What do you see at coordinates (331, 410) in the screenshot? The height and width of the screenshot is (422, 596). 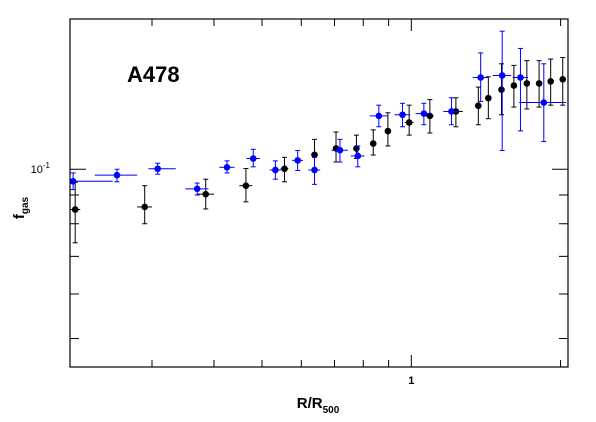 I see `x-axis-label-subscript: 500` at bounding box center [331, 410].